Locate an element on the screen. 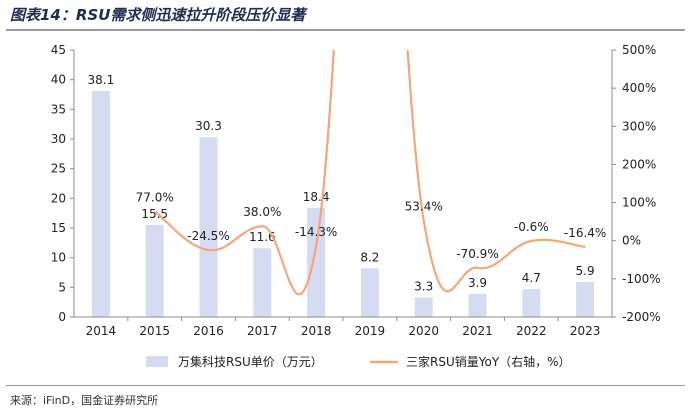  y-left-tick-label-30: 30 is located at coordinates (58, 139).